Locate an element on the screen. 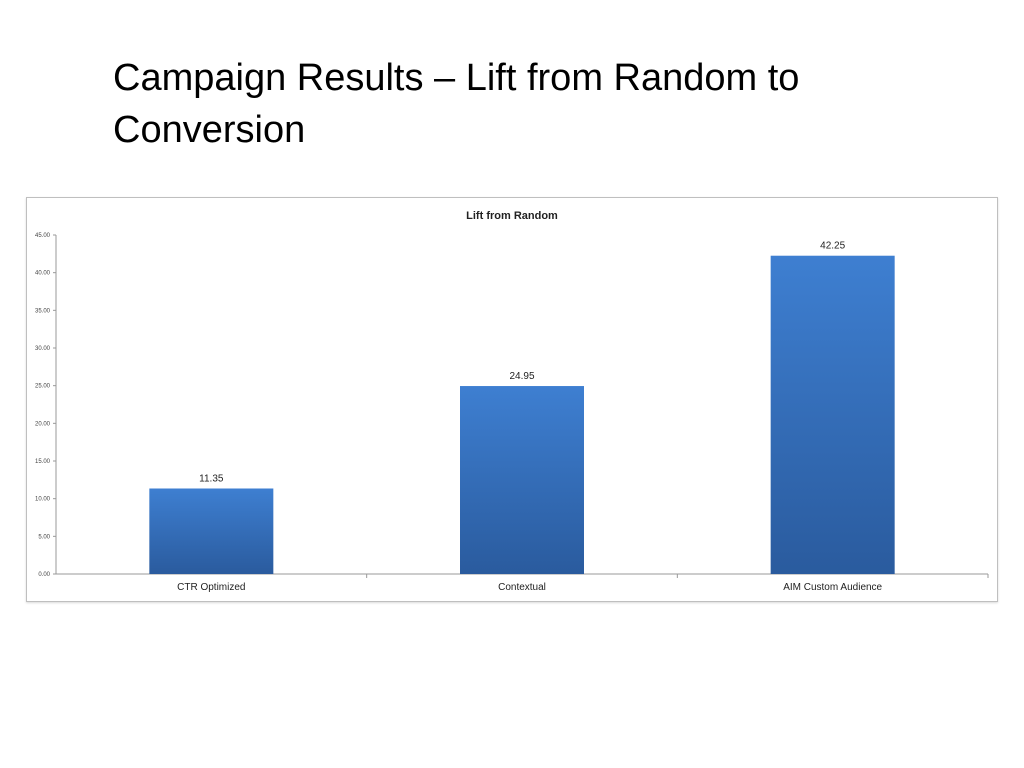 The height and width of the screenshot is (768, 1024). data-label: 42.25 is located at coordinates (832, 246).